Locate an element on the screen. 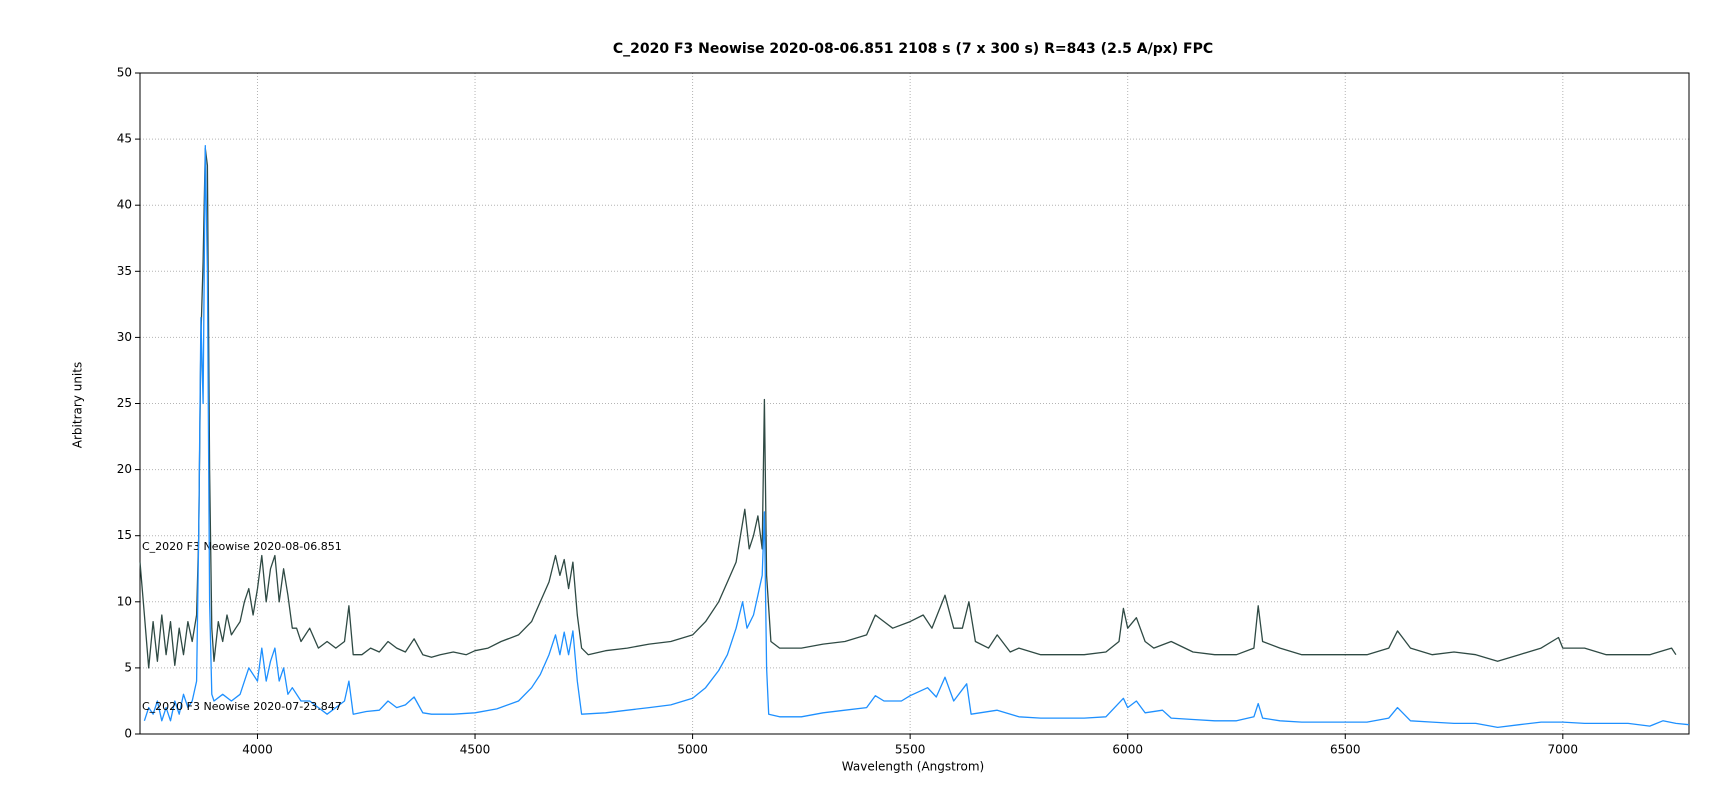 This screenshot has width=1722, height=800. y-tick-label: 25 is located at coordinates (124, 403).